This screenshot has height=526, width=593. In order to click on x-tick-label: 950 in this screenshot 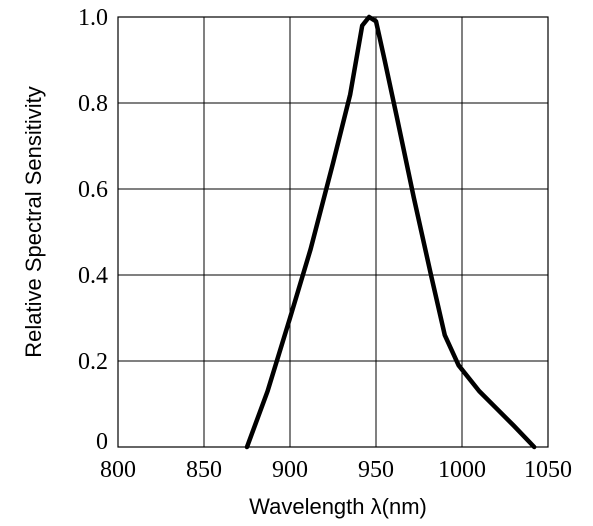, I will do `click(376, 470)`.